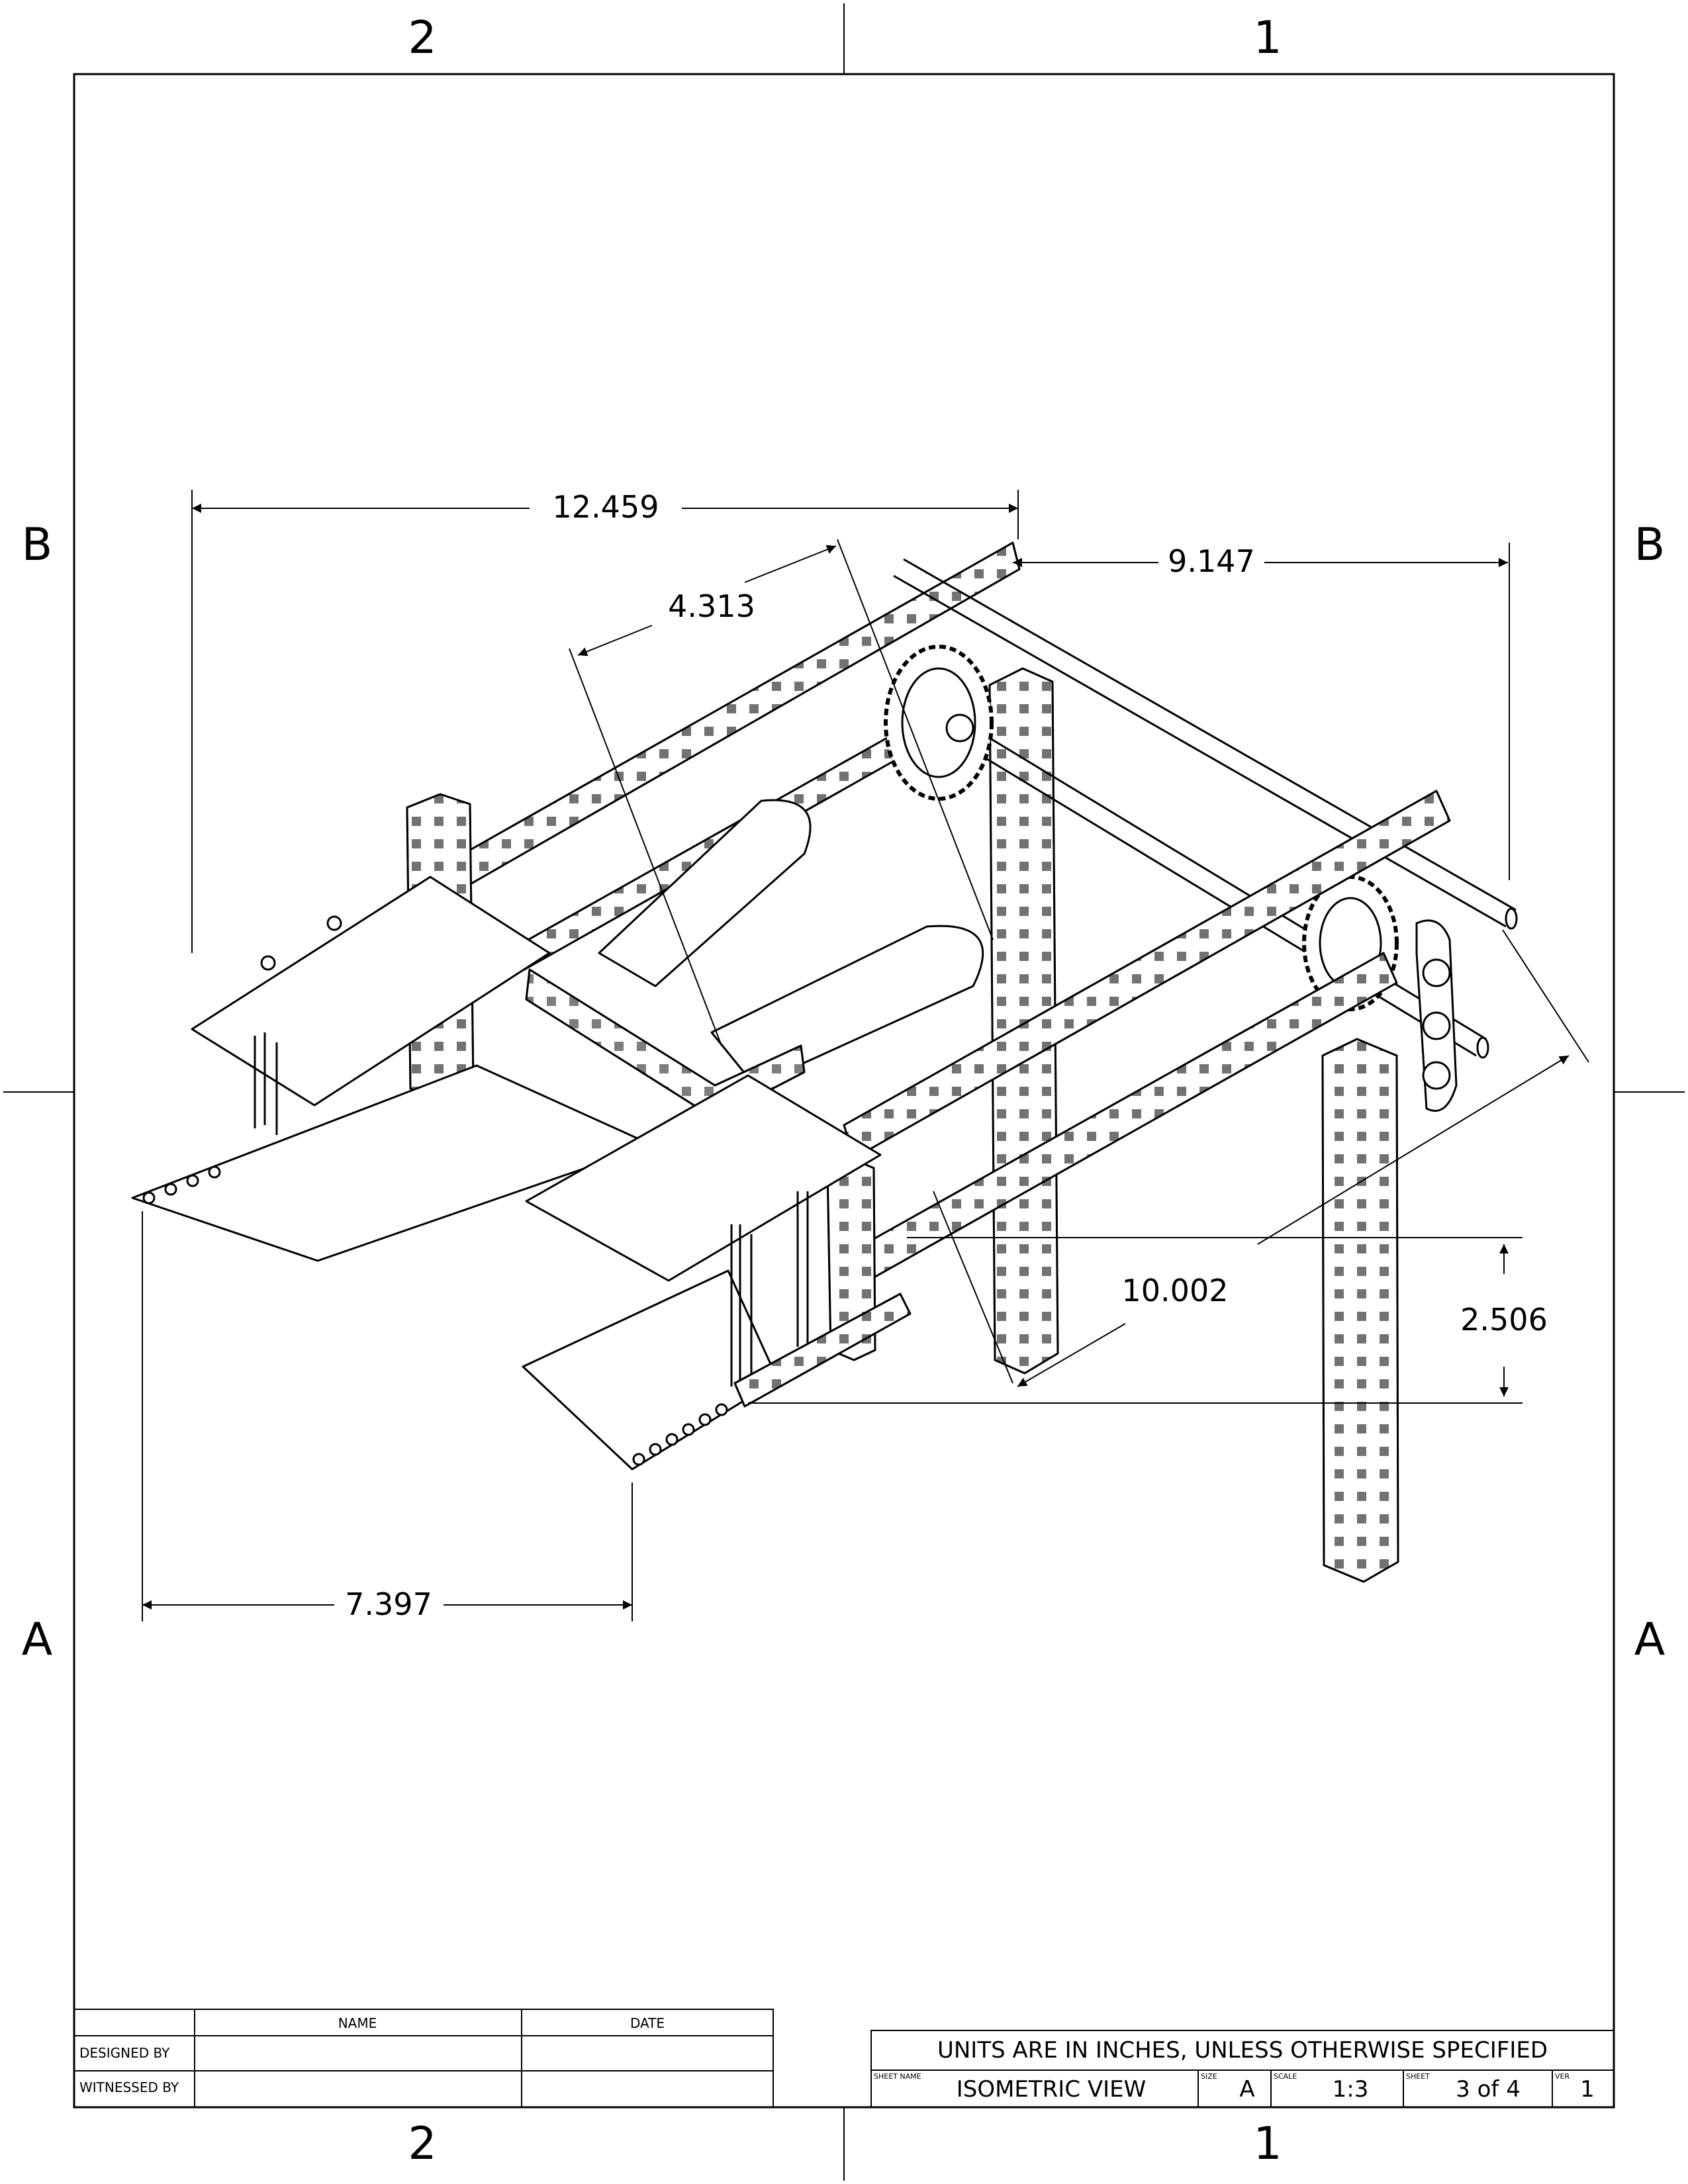 Image resolution: width=1688 pixels, height=2184 pixels. I want to click on left-top-plate, so click(371, 1005).